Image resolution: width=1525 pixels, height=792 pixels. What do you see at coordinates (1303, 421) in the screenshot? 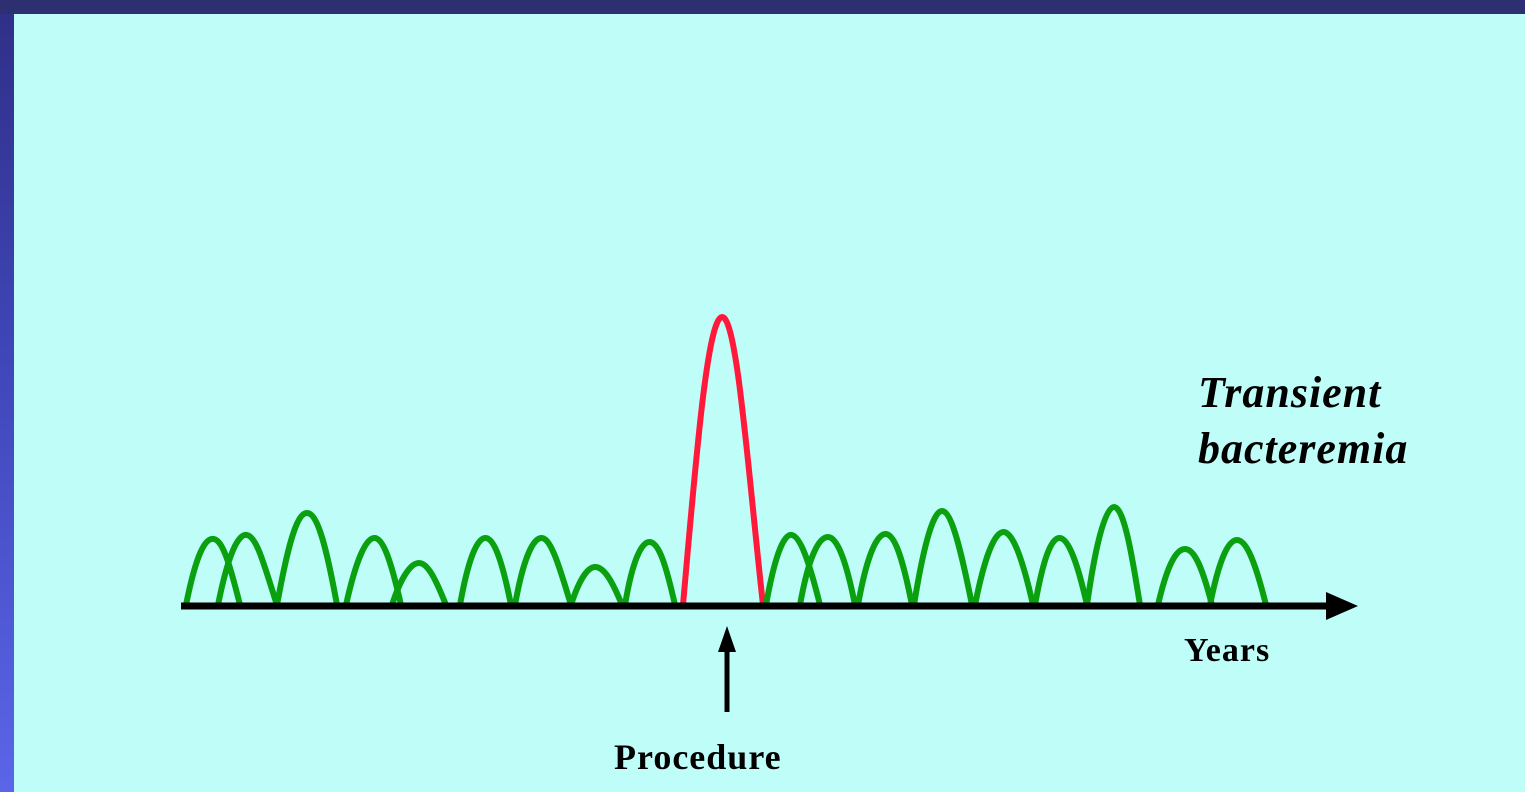
I see `transient-bacteremia-label: Transient bacteremia` at bounding box center [1303, 421].